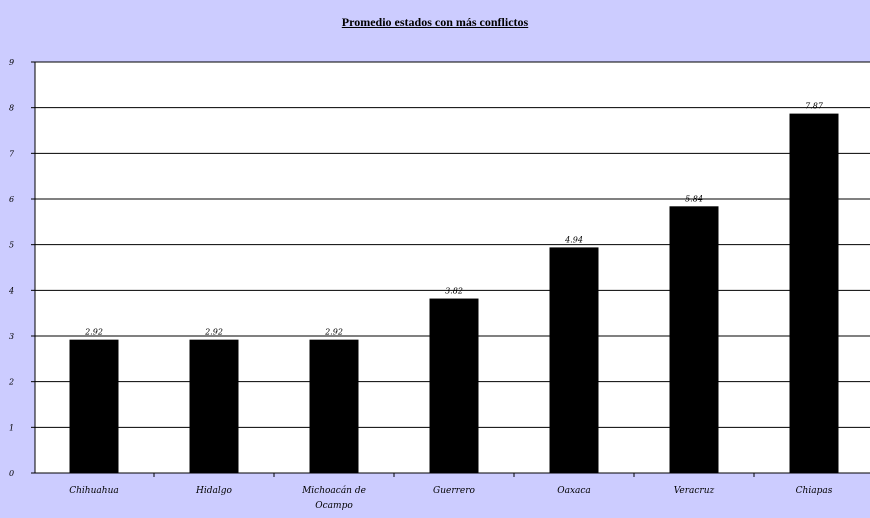  Describe the element at coordinates (93, 491) in the screenshot. I see `category-label: Chihuahua` at that location.